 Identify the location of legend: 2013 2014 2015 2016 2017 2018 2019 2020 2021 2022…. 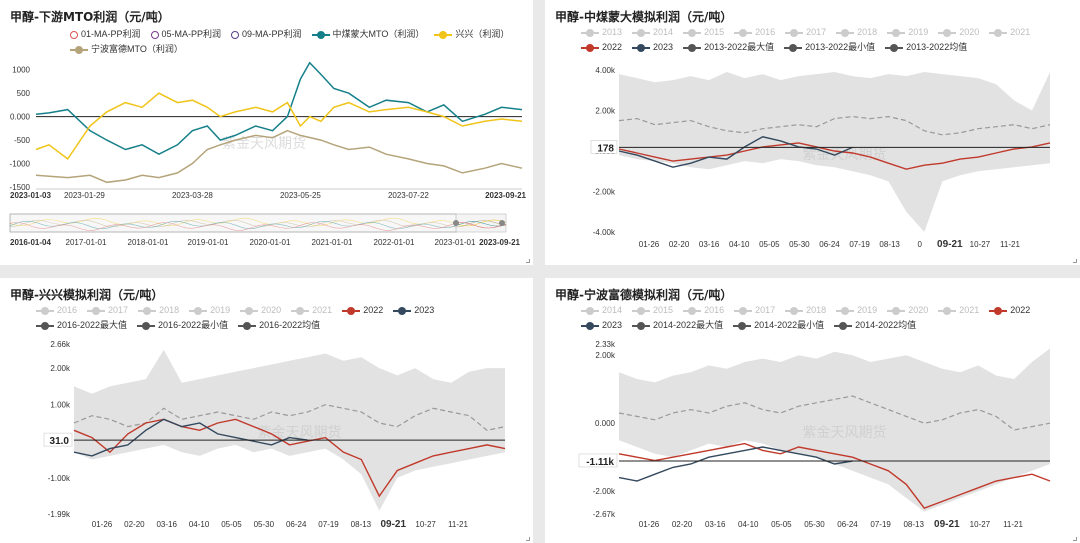
(826, 40).